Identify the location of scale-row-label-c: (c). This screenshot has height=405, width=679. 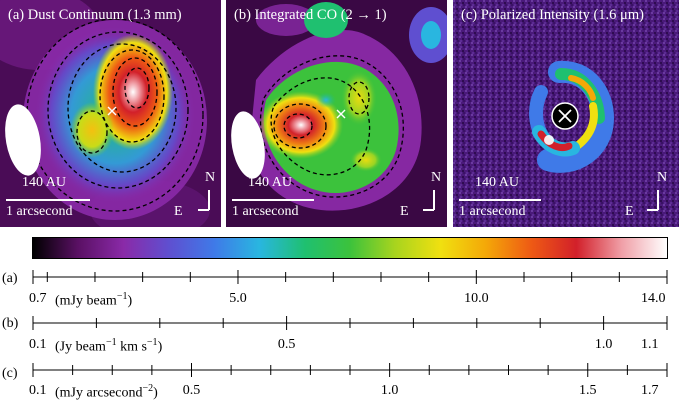
(10, 373).